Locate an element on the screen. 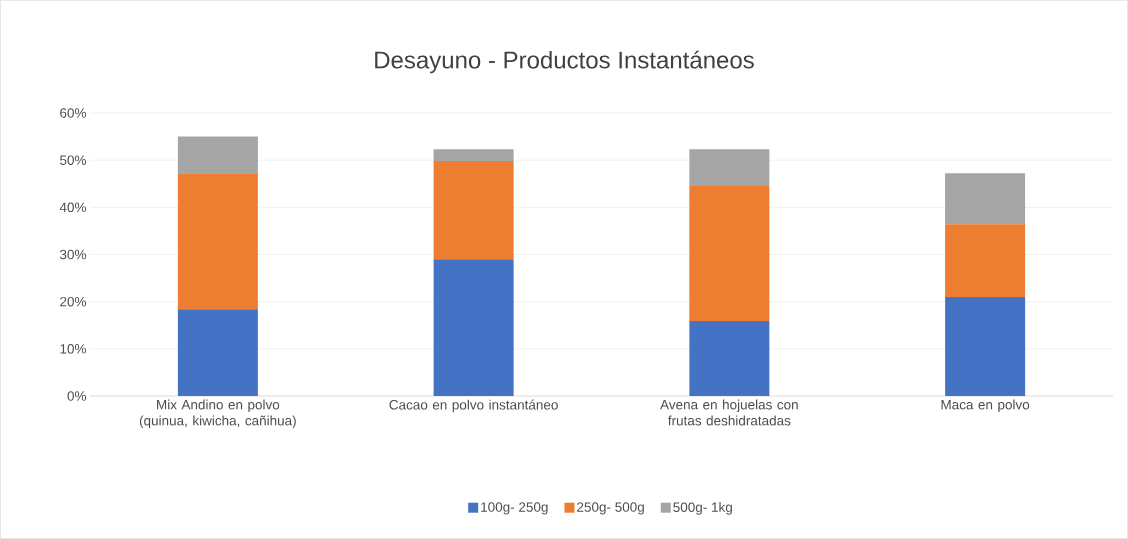  y-tick-label: 60% is located at coordinates (73, 113).